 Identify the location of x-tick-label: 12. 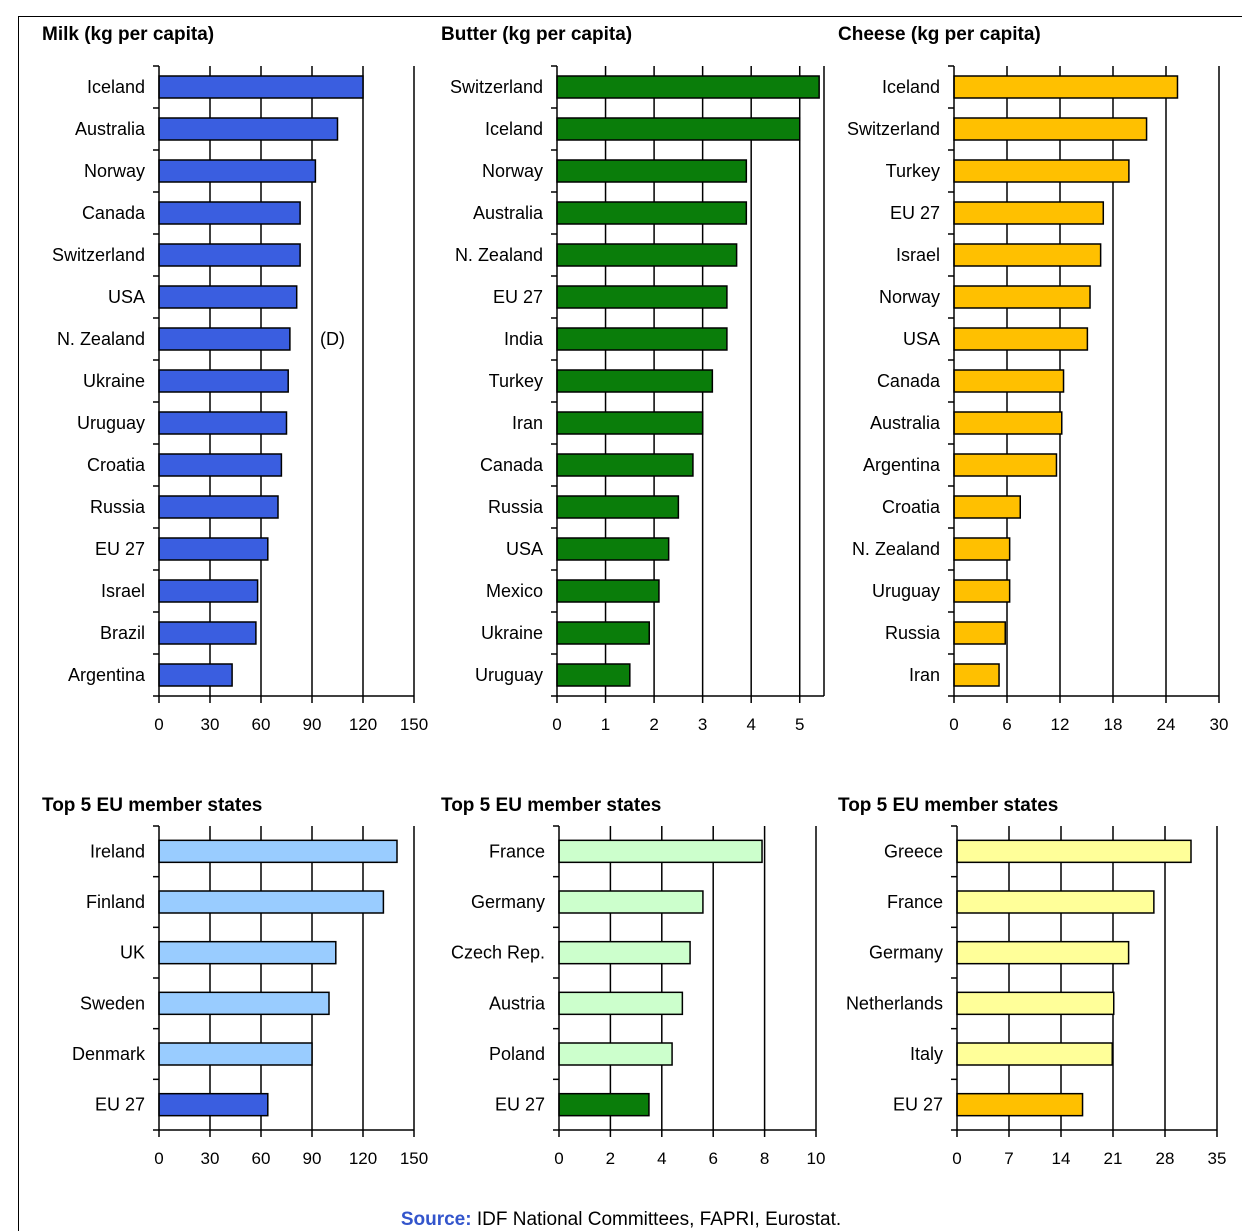
(1060, 724).